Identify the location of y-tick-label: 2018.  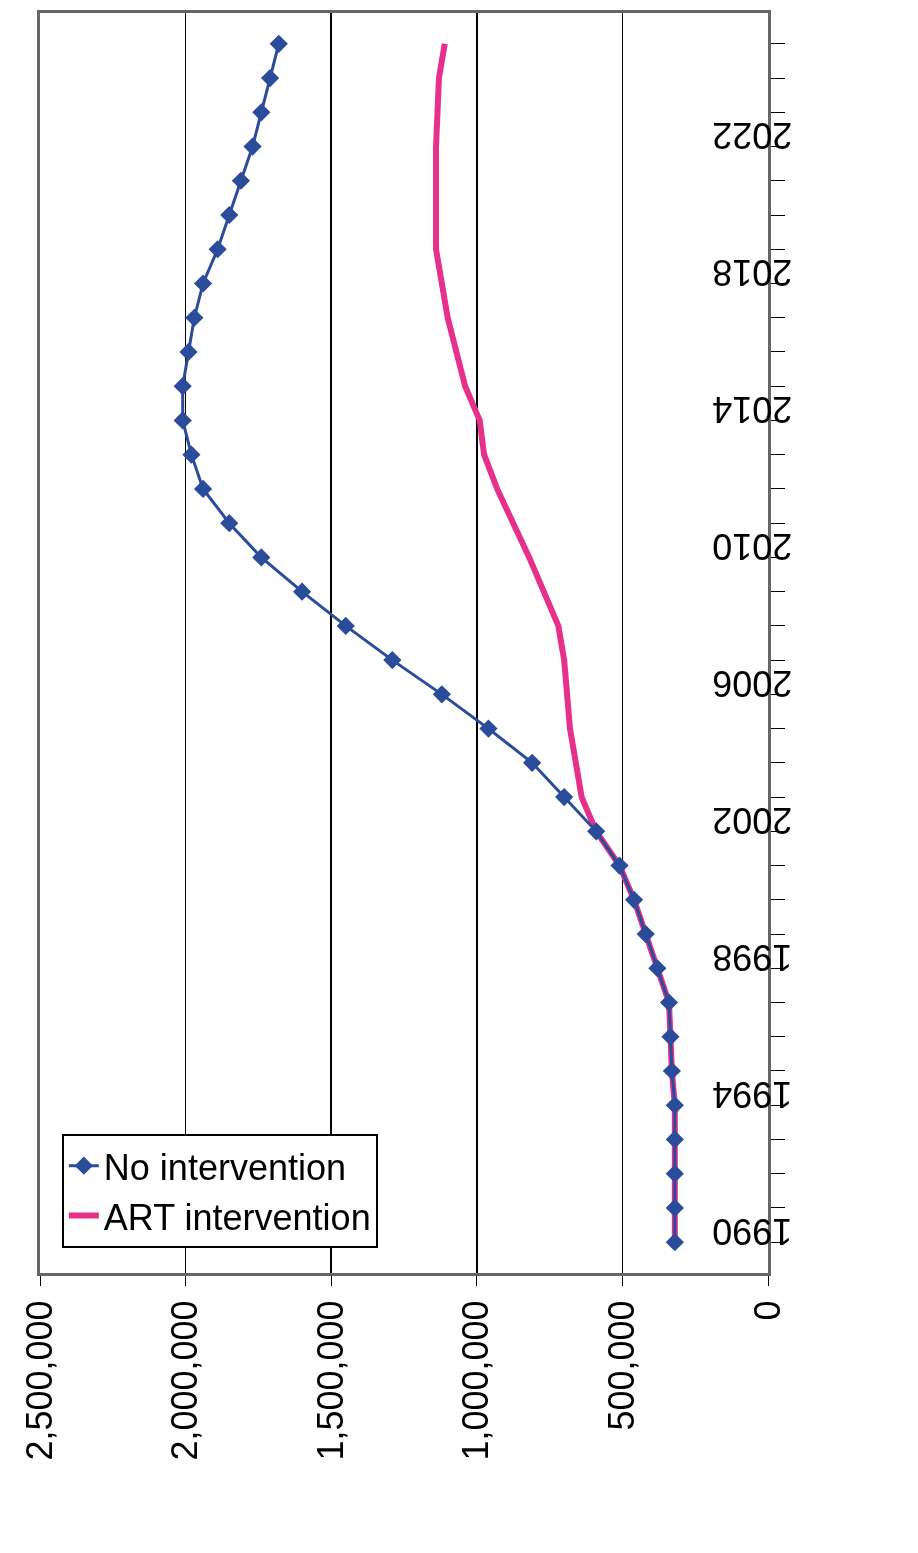
(752, 273).